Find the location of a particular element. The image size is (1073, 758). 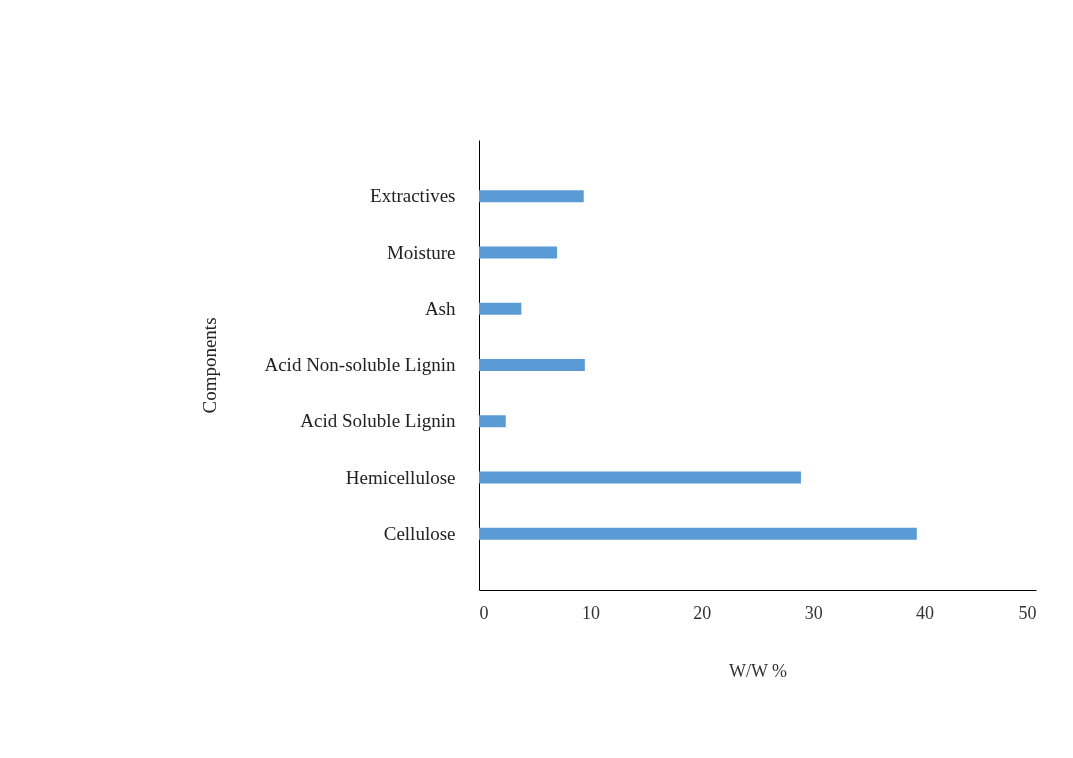

y-tick-label: Ash is located at coordinates (440, 308).